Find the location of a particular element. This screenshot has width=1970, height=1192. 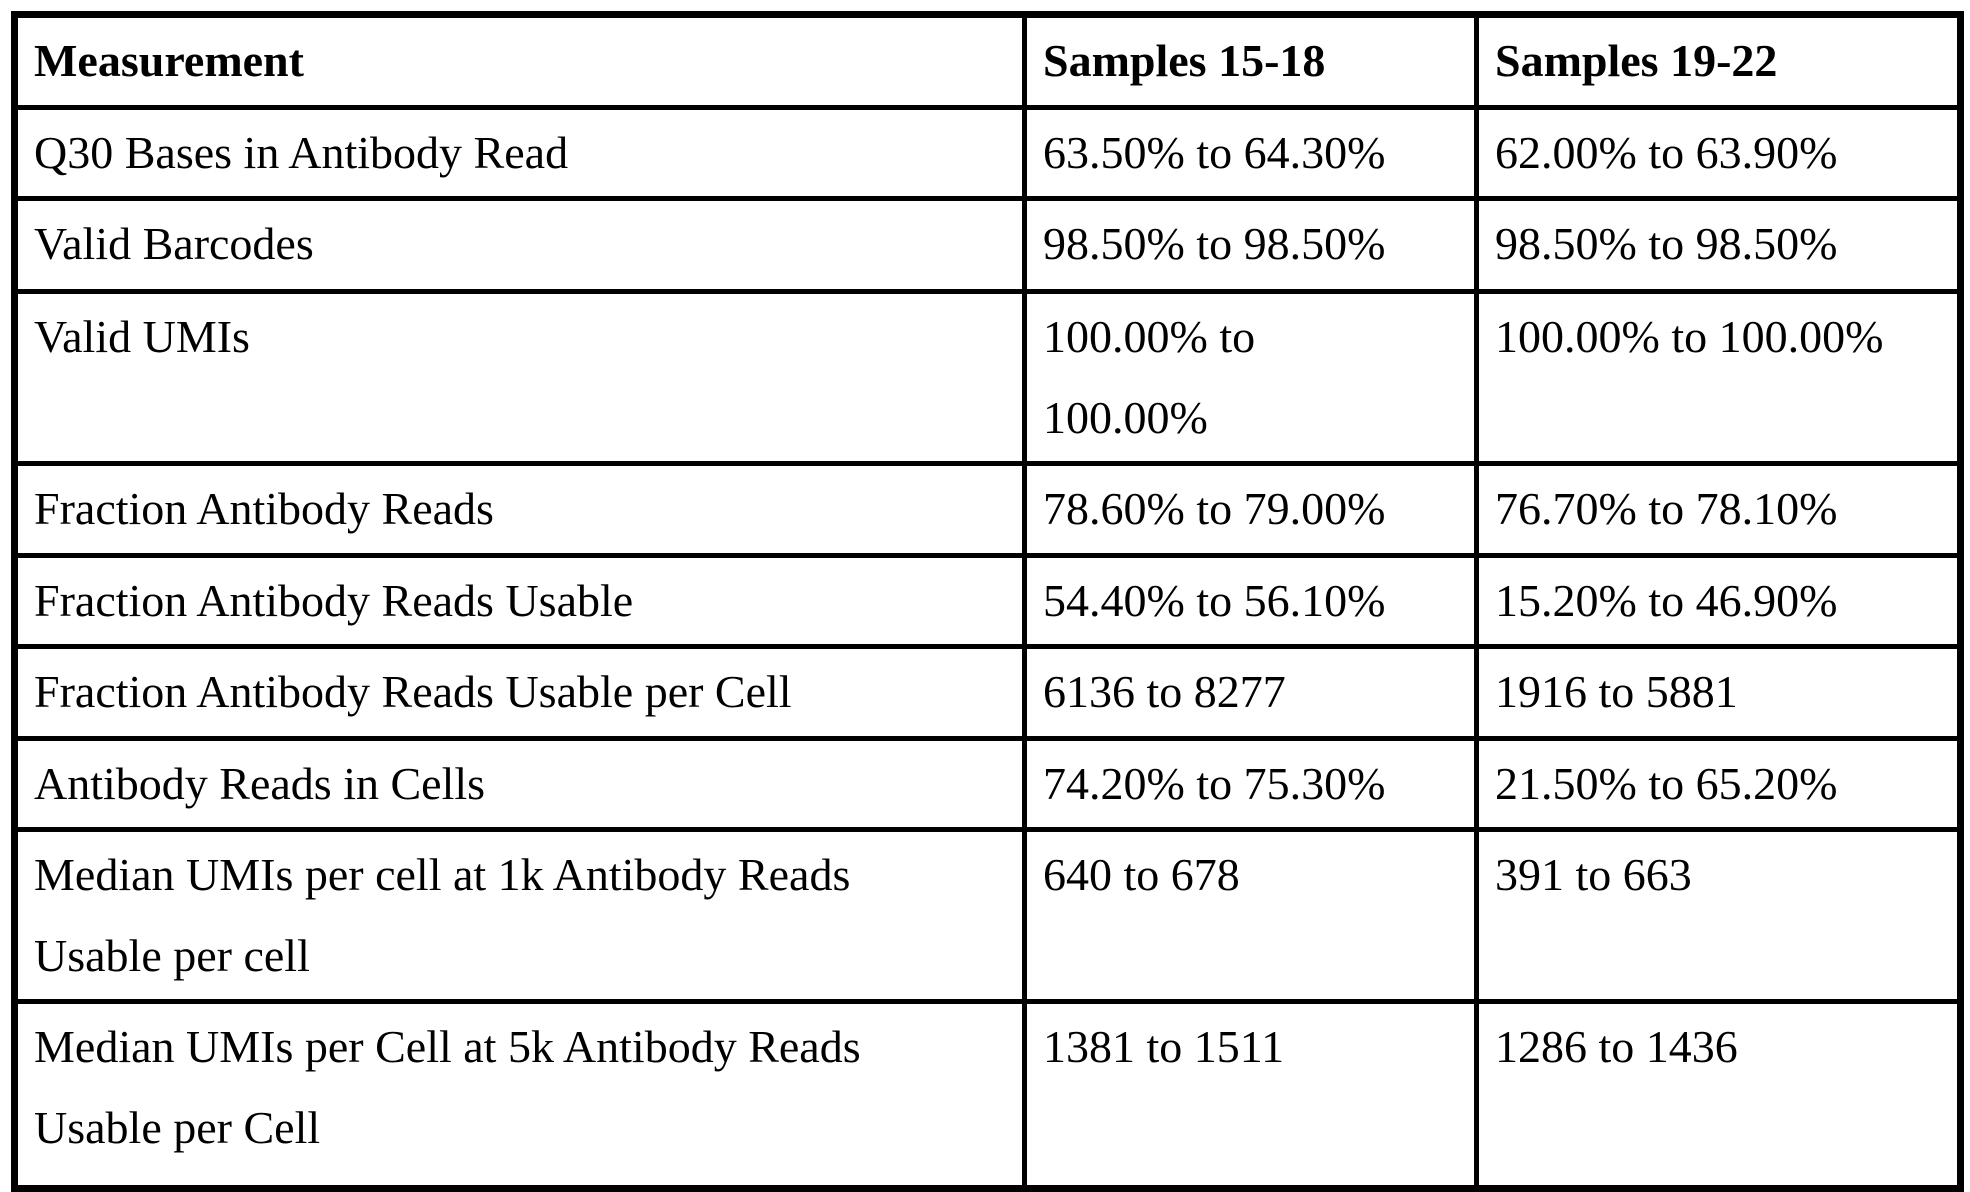

header-row: Measurement Samples 15-18 Samples 19-22 is located at coordinates (987, 61).